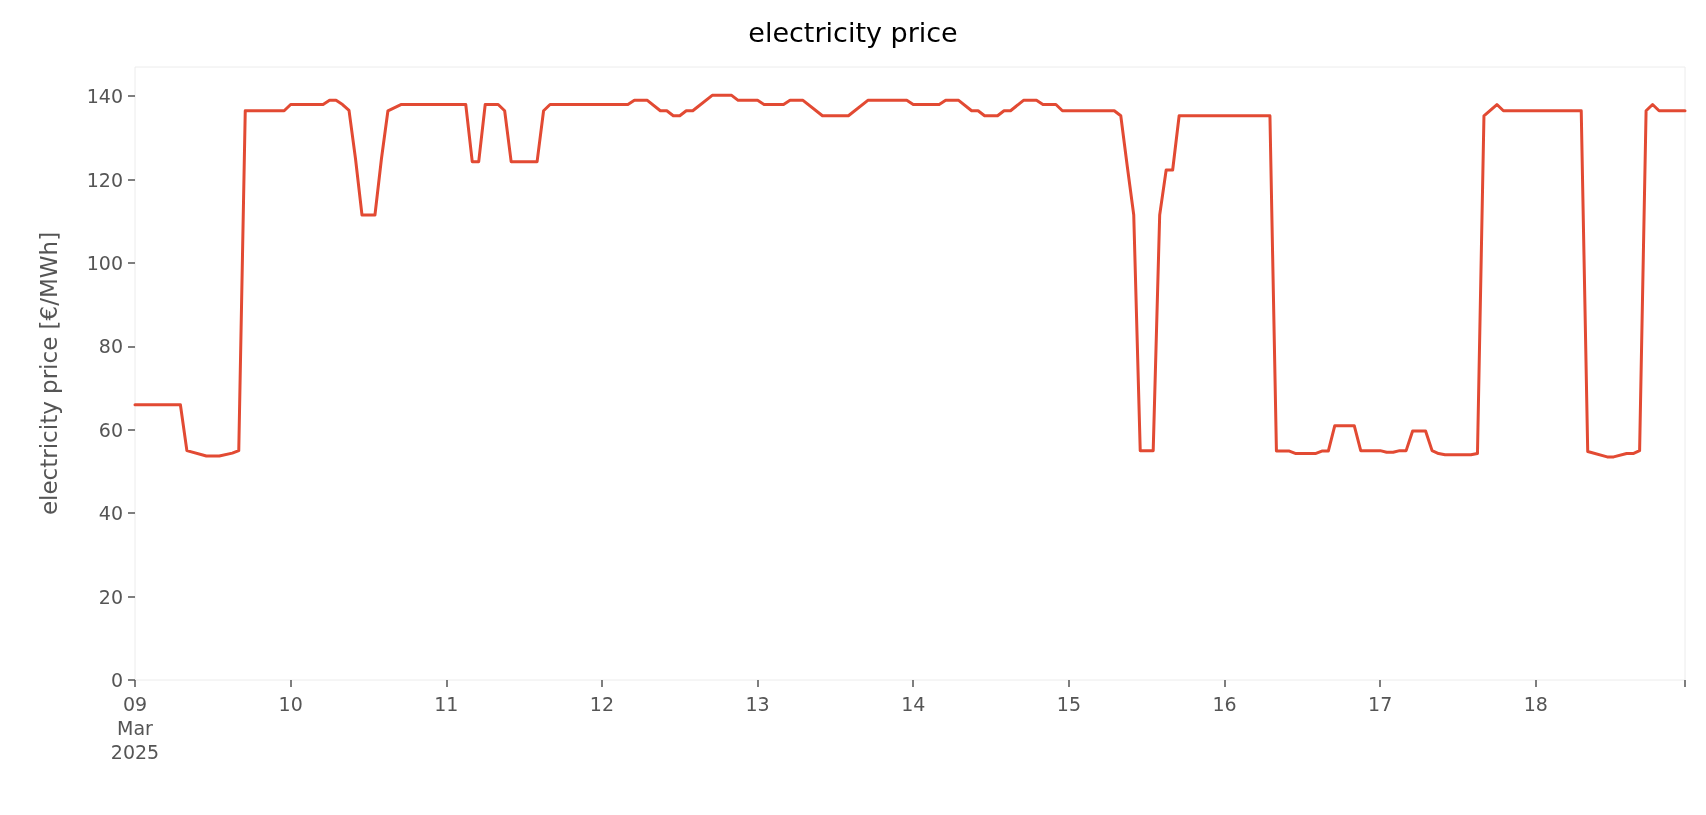 The height and width of the screenshot is (815, 1706). What do you see at coordinates (48, 373) in the screenshot?
I see `y-axis-title: electricity price [€/MWh]` at bounding box center [48, 373].